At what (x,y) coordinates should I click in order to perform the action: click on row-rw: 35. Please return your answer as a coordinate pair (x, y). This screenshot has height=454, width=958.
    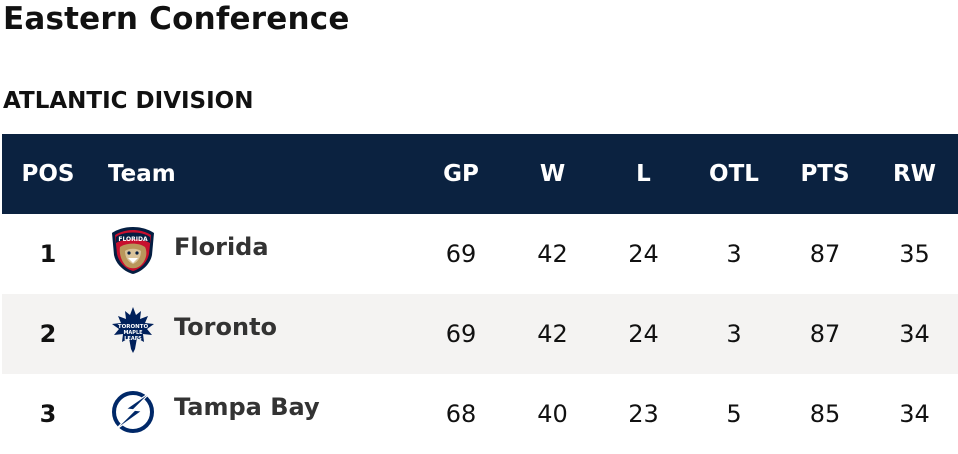
    Looking at the image, I should click on (914, 254).